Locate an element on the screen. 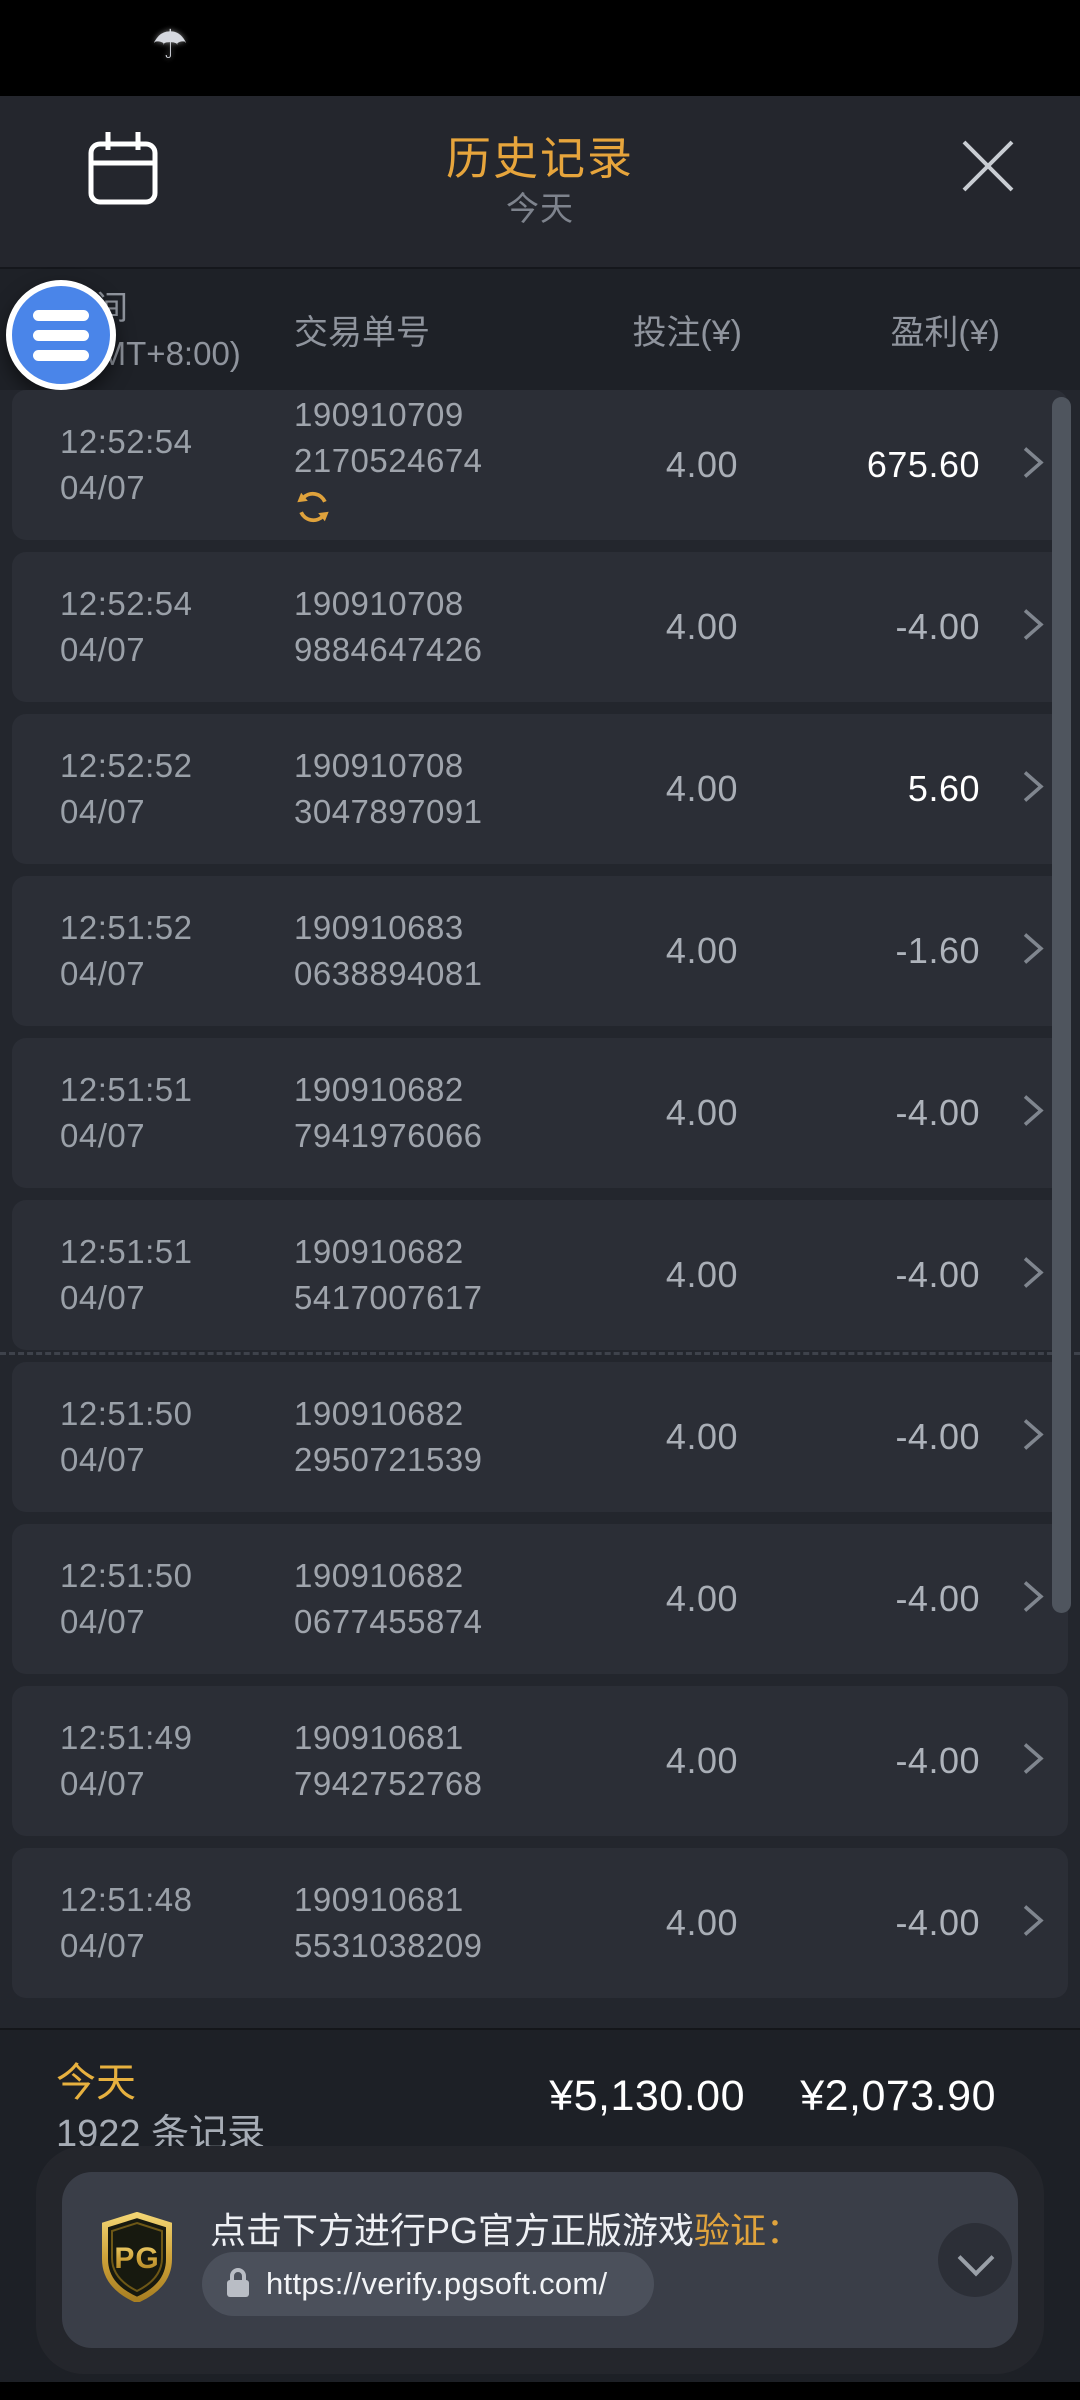  row-profit: 675.60 is located at coordinates (923, 464).